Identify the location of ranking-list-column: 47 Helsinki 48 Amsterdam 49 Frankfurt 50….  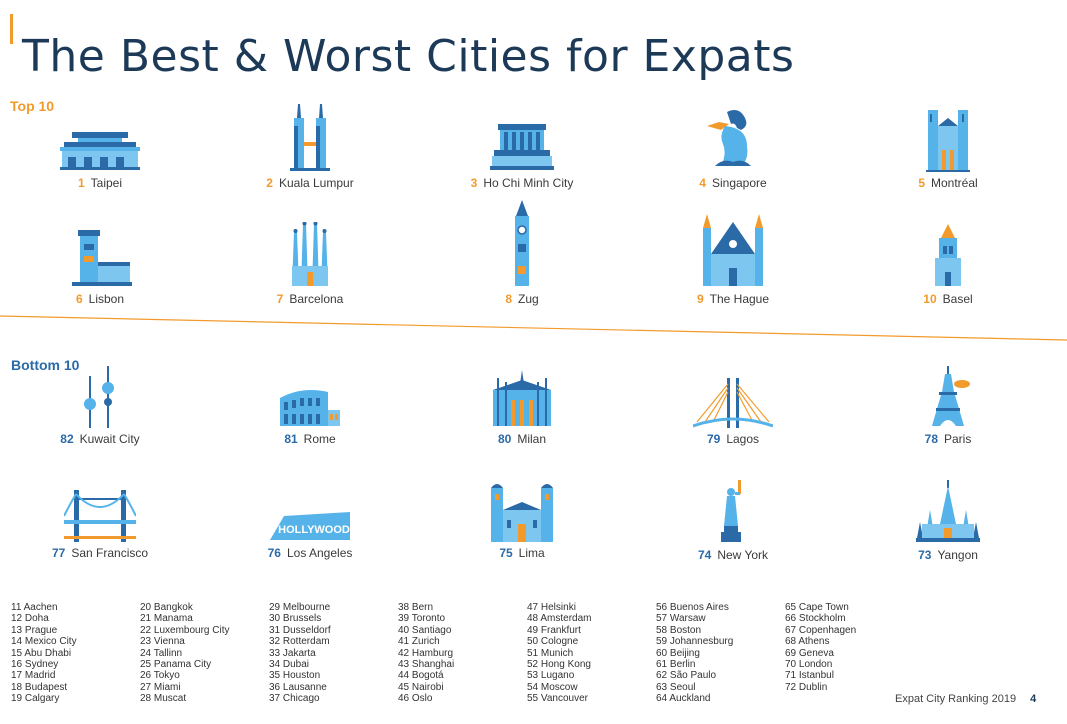
(559, 653).